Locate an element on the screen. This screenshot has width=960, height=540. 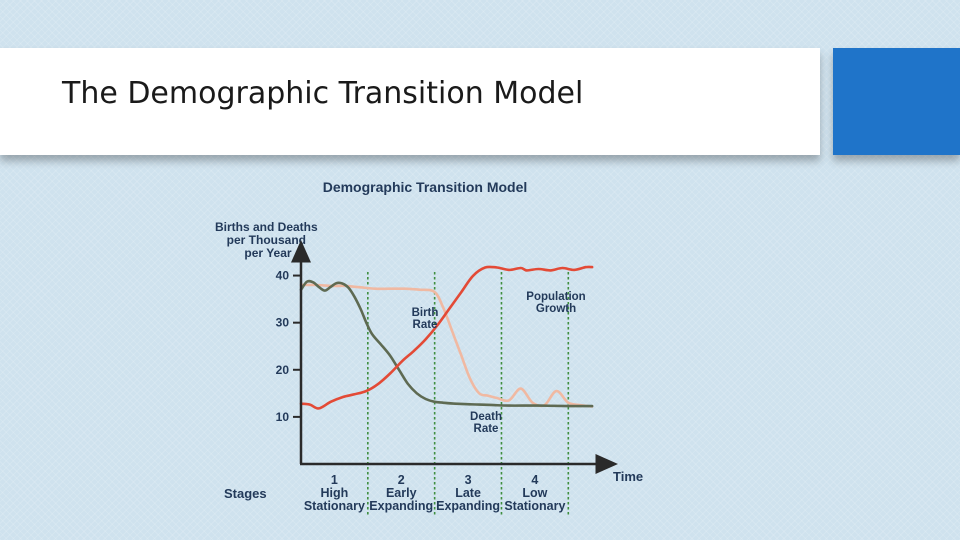
population-growth-label: Population Growth is located at coordinates (555, 303).